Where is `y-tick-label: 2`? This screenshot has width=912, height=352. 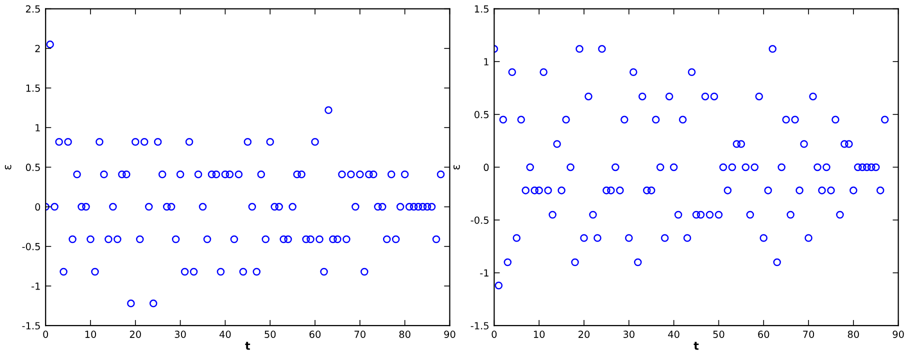 y-tick-label: 2 is located at coordinates (37, 48).